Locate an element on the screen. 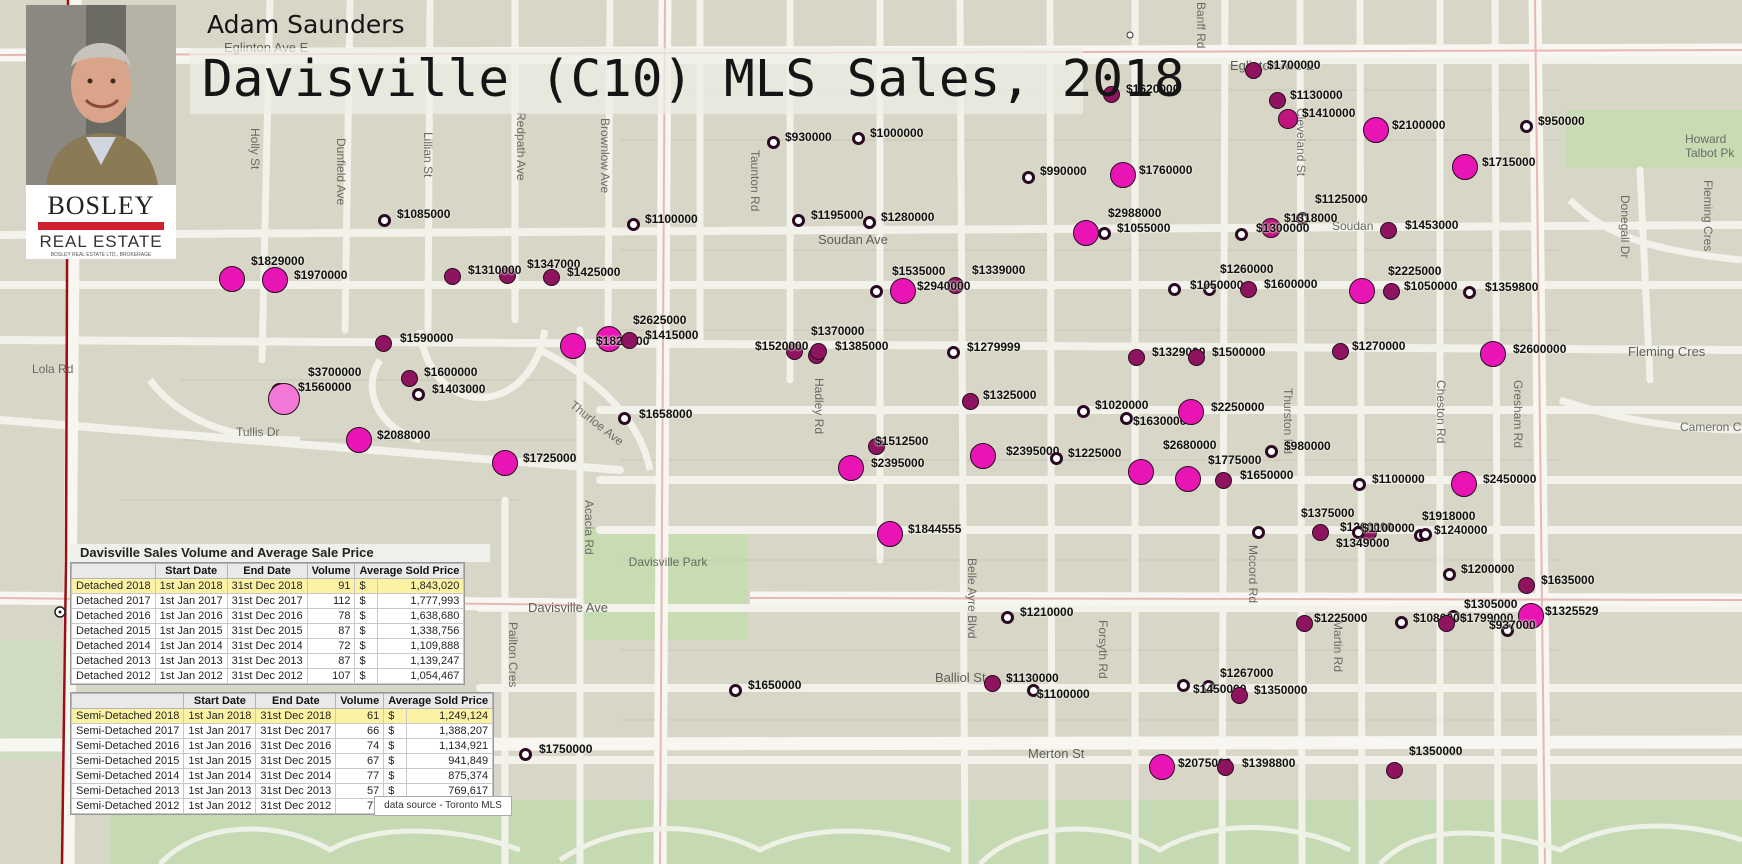  table-cell: Detached 2013 is located at coordinates (113, 661).